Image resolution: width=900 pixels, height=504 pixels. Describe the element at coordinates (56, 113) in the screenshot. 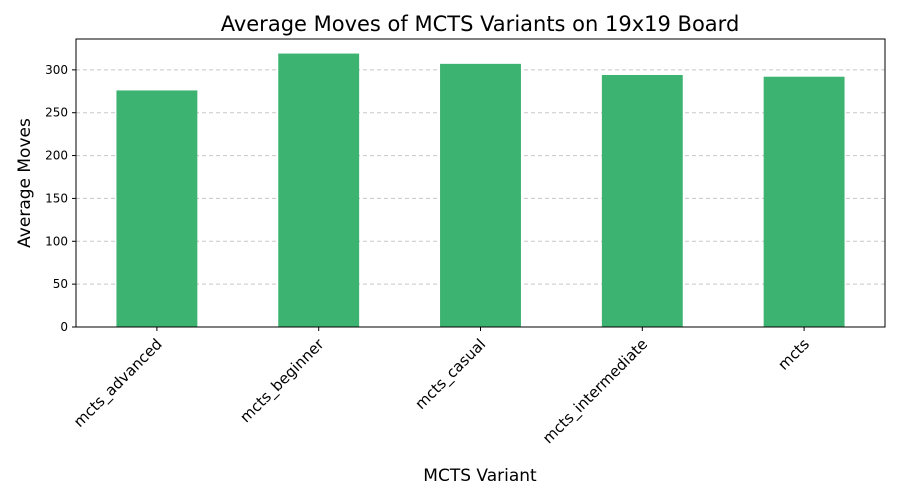

I see `y-tick-label: 250` at that location.